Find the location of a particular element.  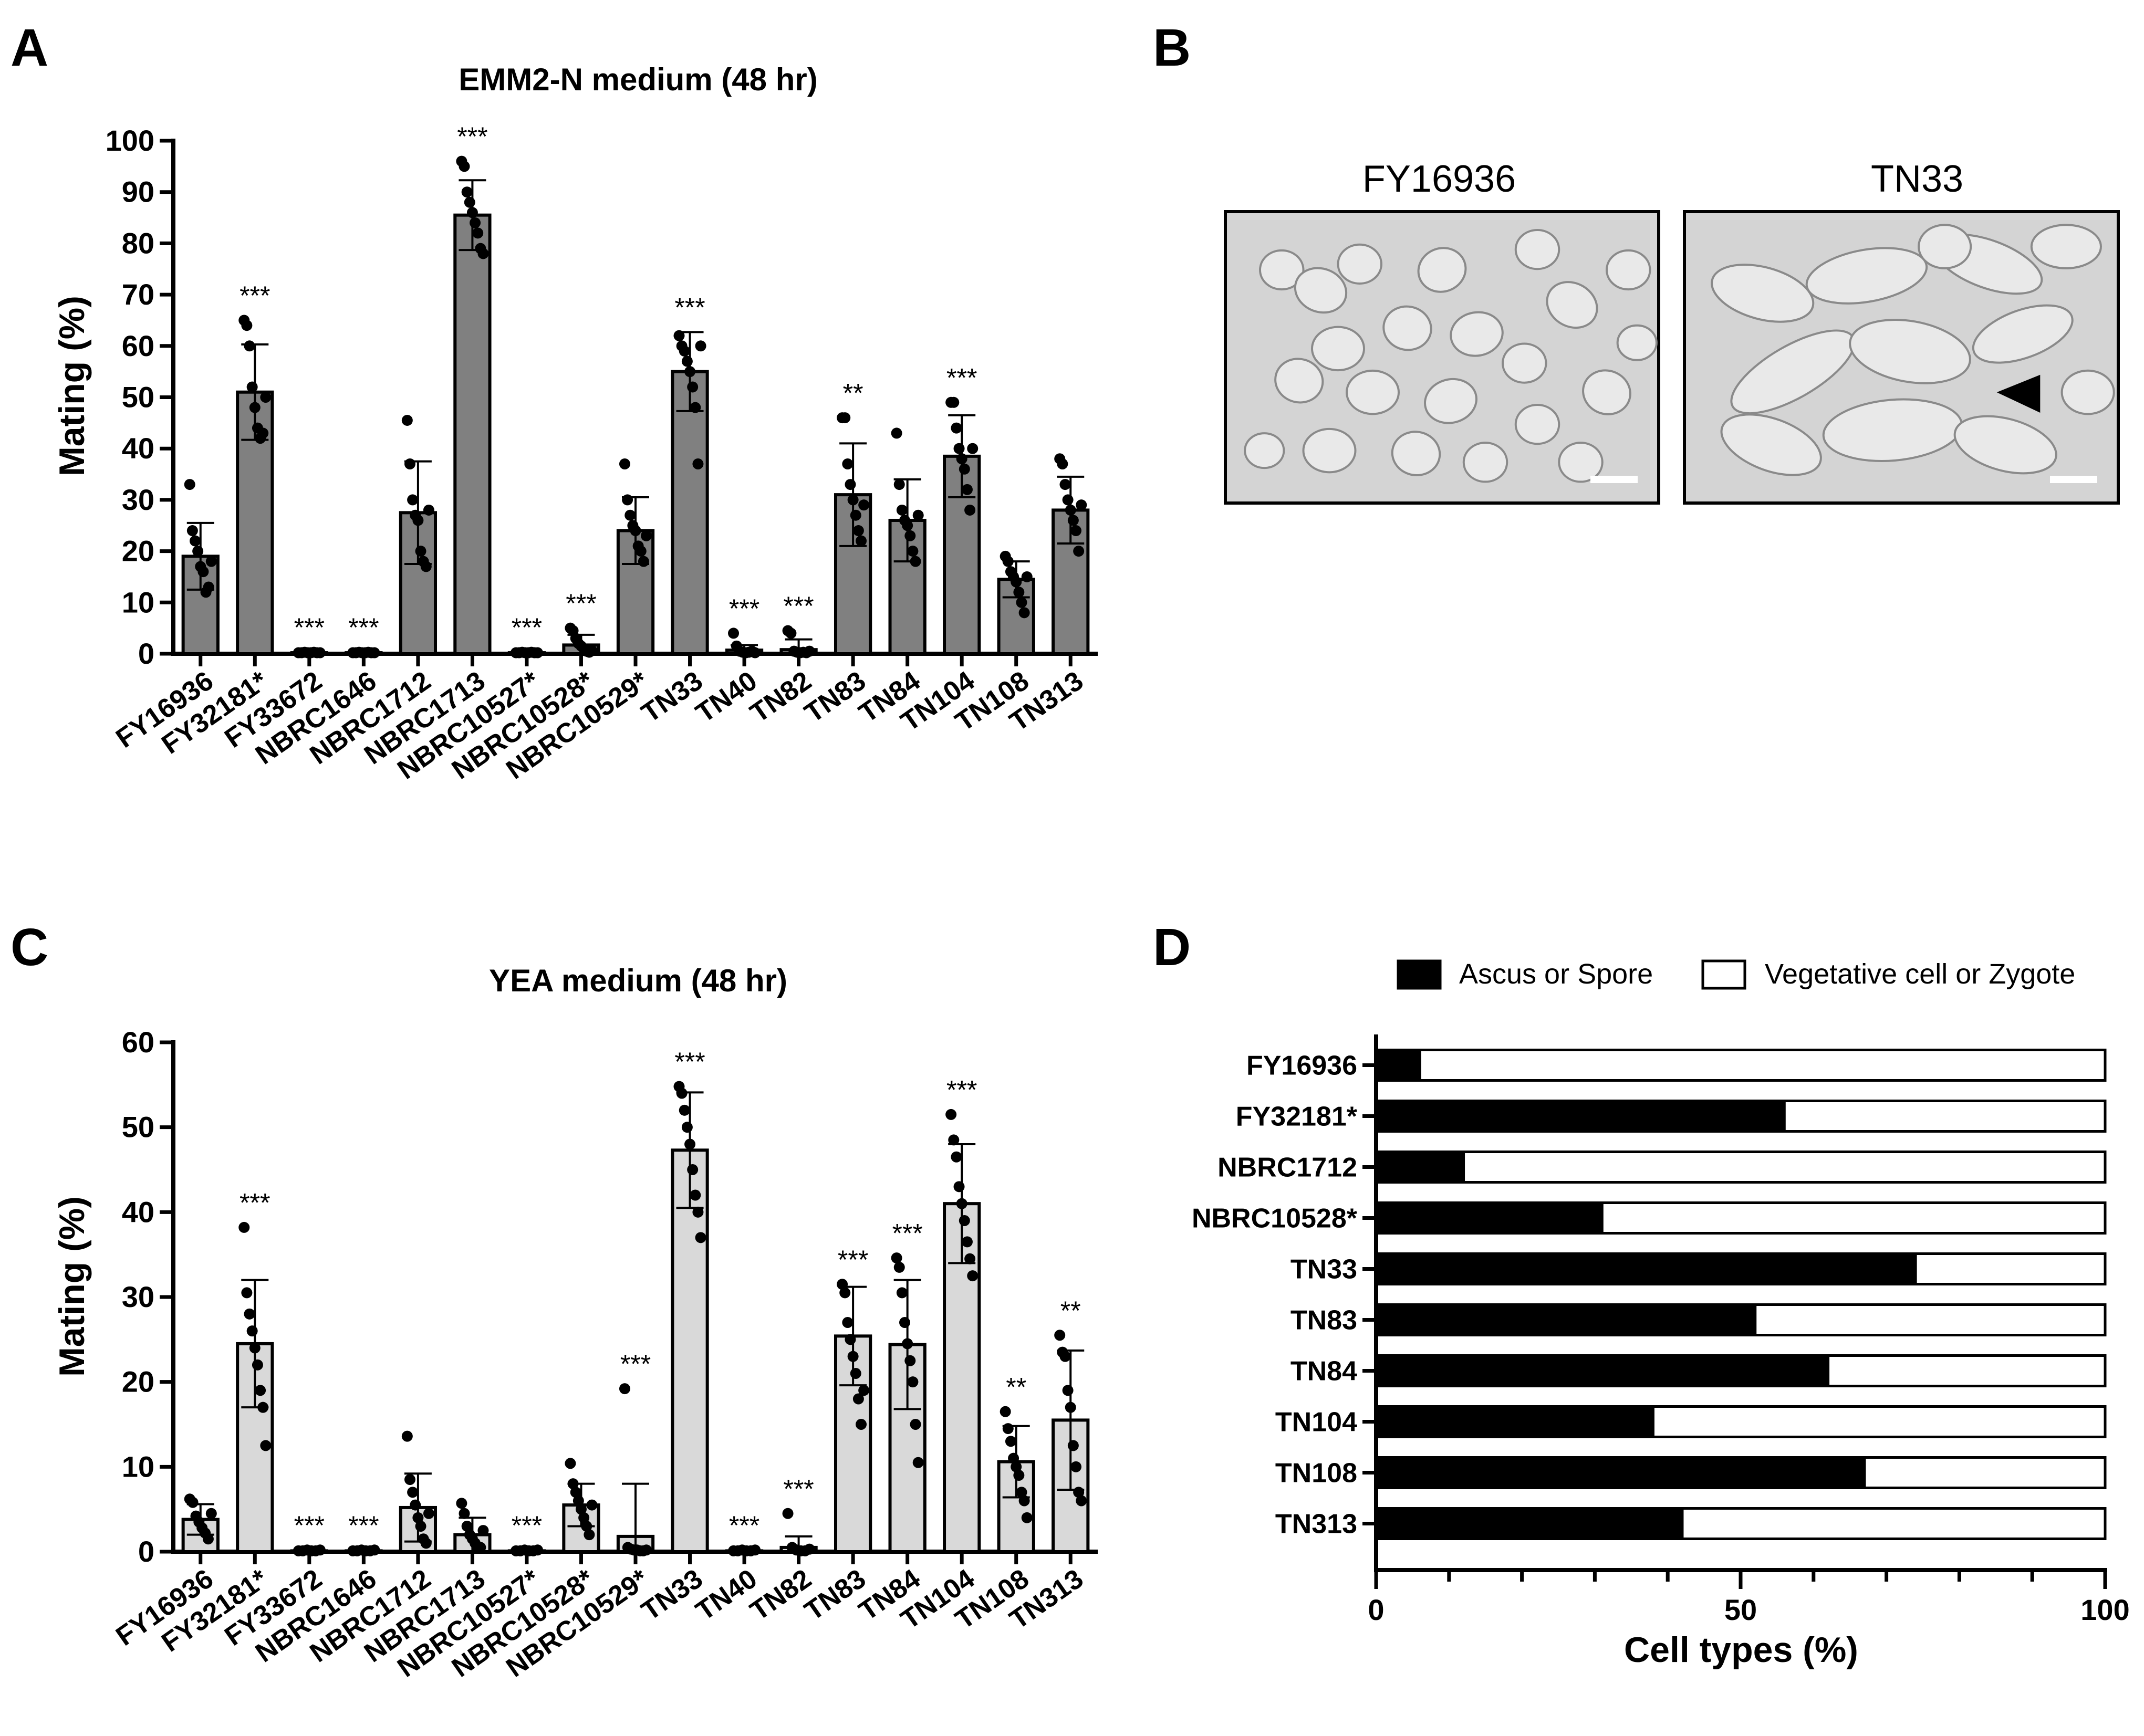

significance-fy33672: *** is located at coordinates (309, 627).